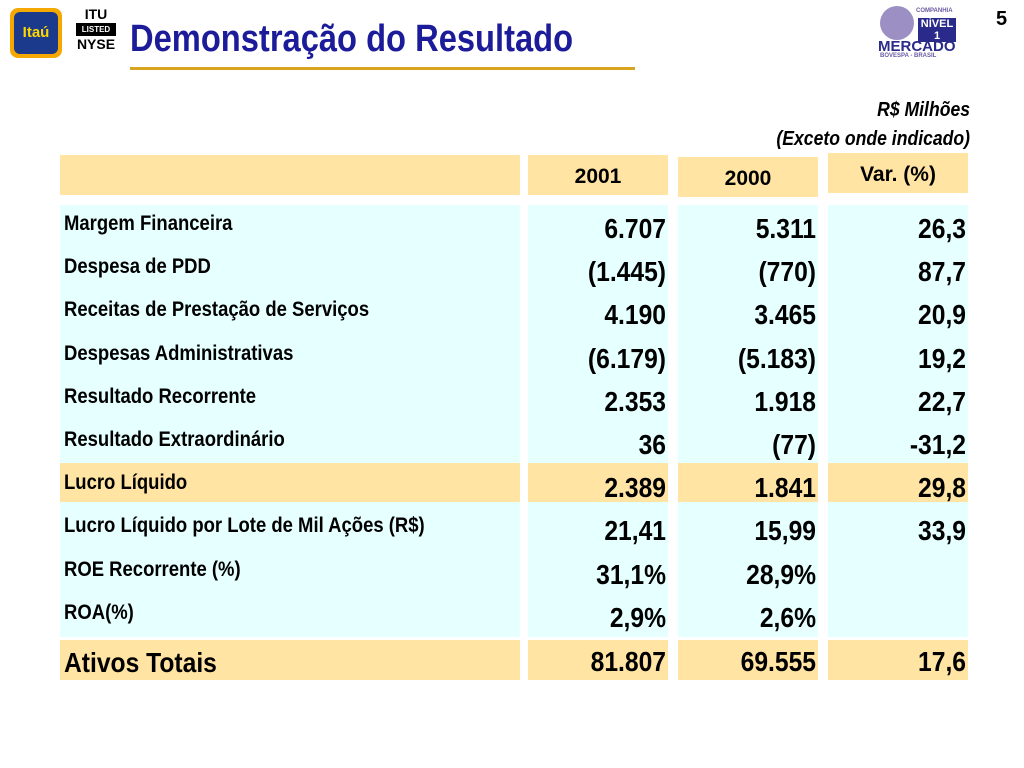 This screenshot has width=1024, height=768. What do you see at coordinates (382, 68) in the screenshot?
I see `title-underline` at bounding box center [382, 68].